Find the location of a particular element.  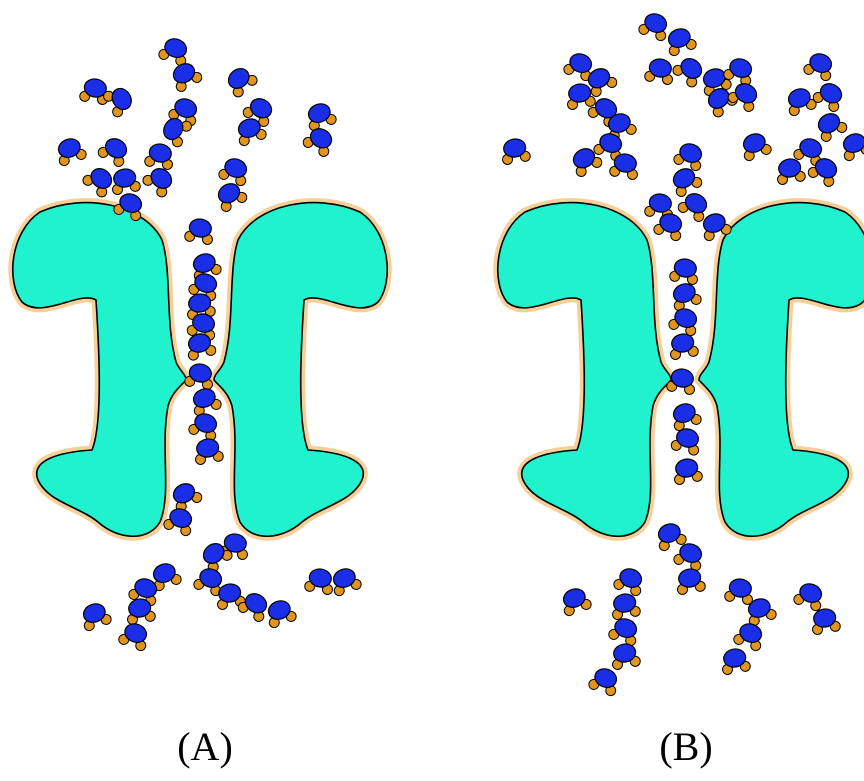

panel-label: (A) is located at coordinates (205, 746).